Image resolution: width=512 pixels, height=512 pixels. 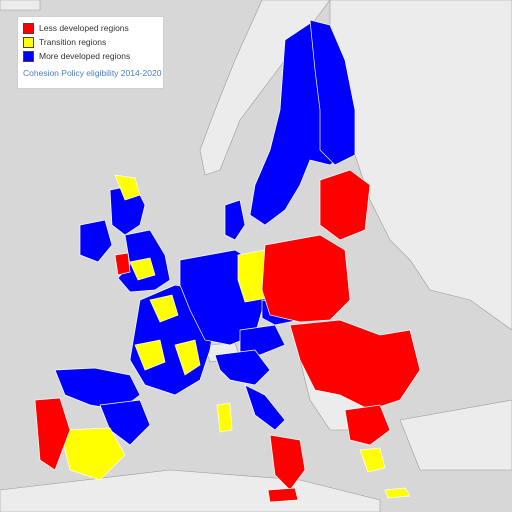 I want to click on wales-region, so click(x=122, y=264).